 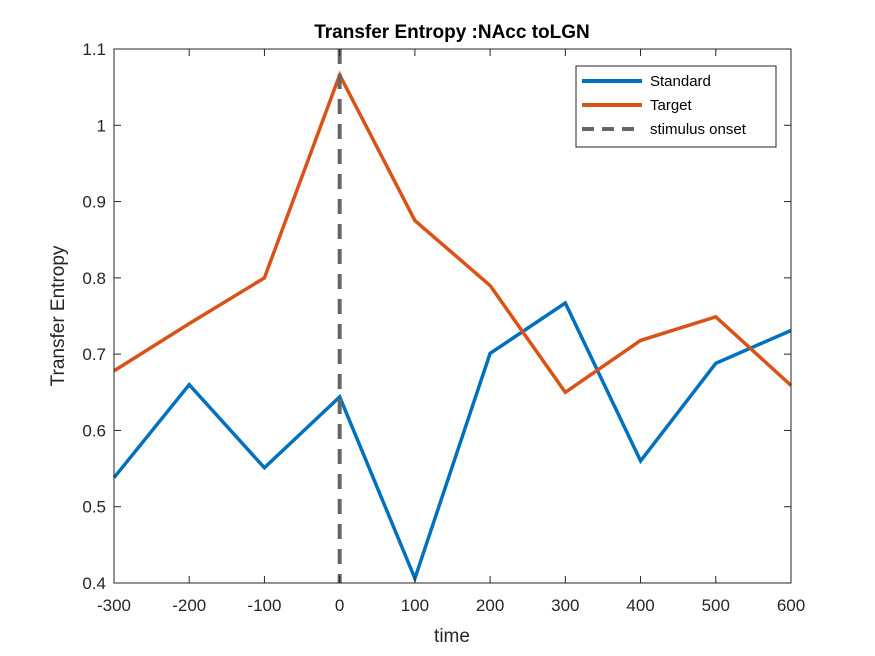 I want to click on legend-label: Standard, so click(x=680, y=81).